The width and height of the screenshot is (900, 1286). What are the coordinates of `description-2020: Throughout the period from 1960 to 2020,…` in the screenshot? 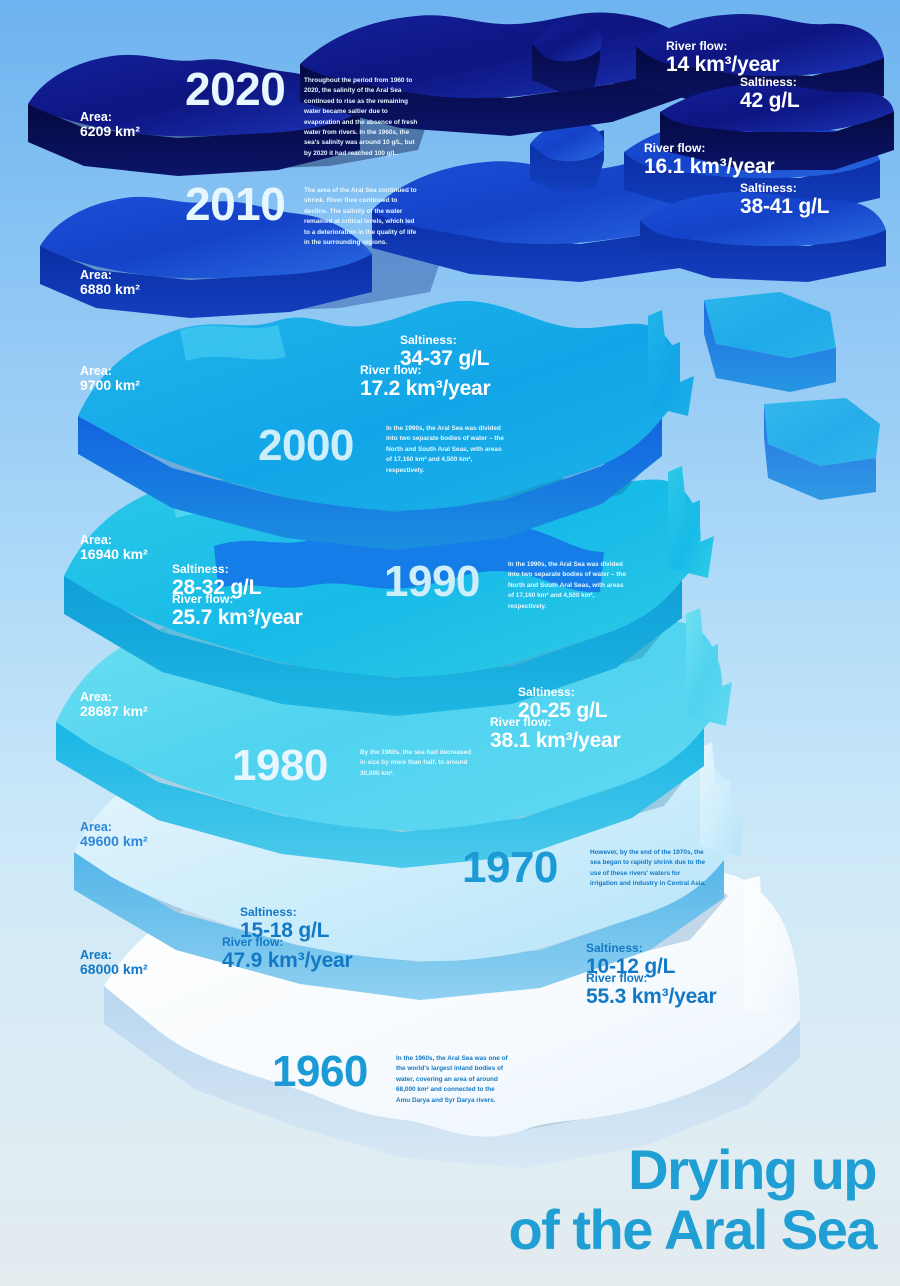 It's located at (361, 117).